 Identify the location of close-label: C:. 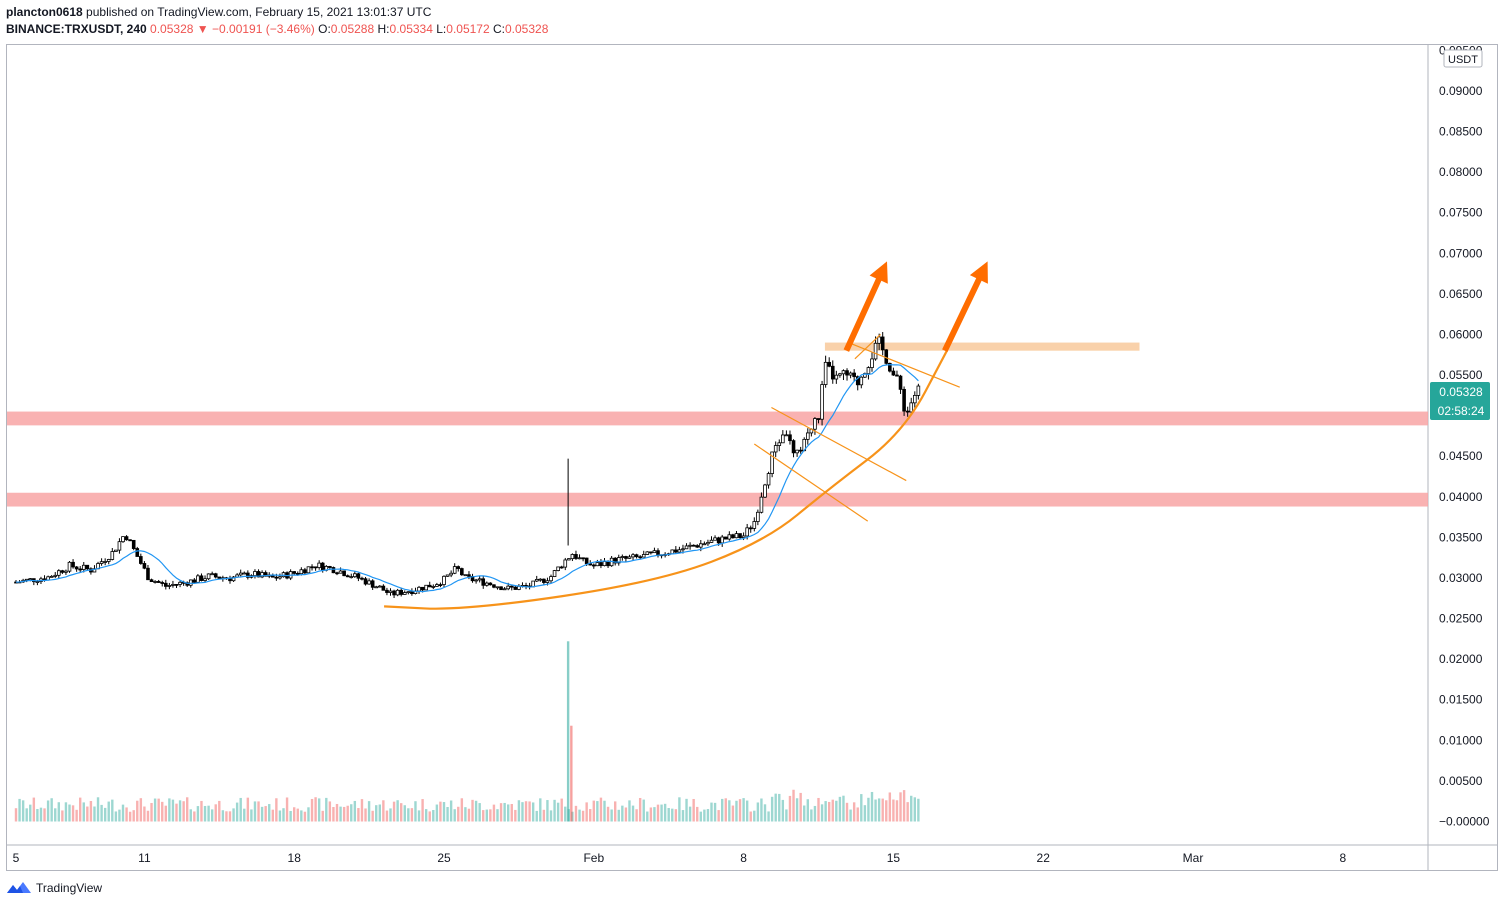
(499, 29).